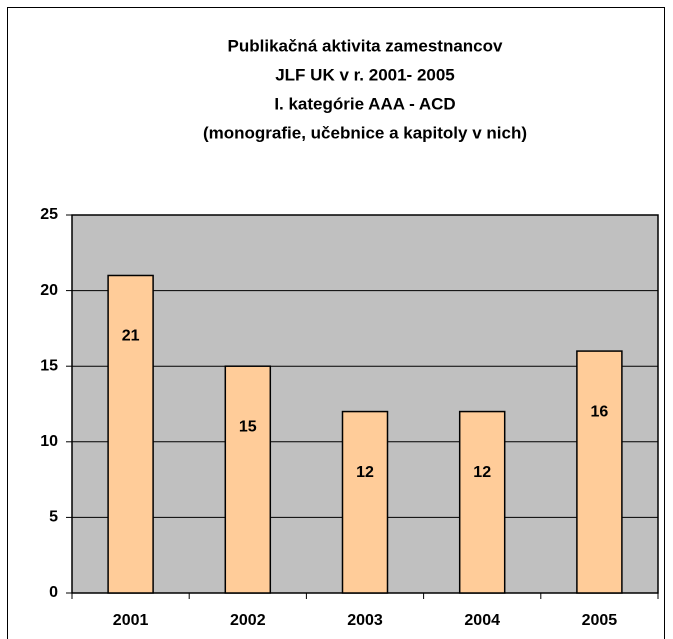  Describe the element at coordinates (365, 74) in the screenshot. I see `chart-title: JLF UK v r. 2001- 2005` at that location.